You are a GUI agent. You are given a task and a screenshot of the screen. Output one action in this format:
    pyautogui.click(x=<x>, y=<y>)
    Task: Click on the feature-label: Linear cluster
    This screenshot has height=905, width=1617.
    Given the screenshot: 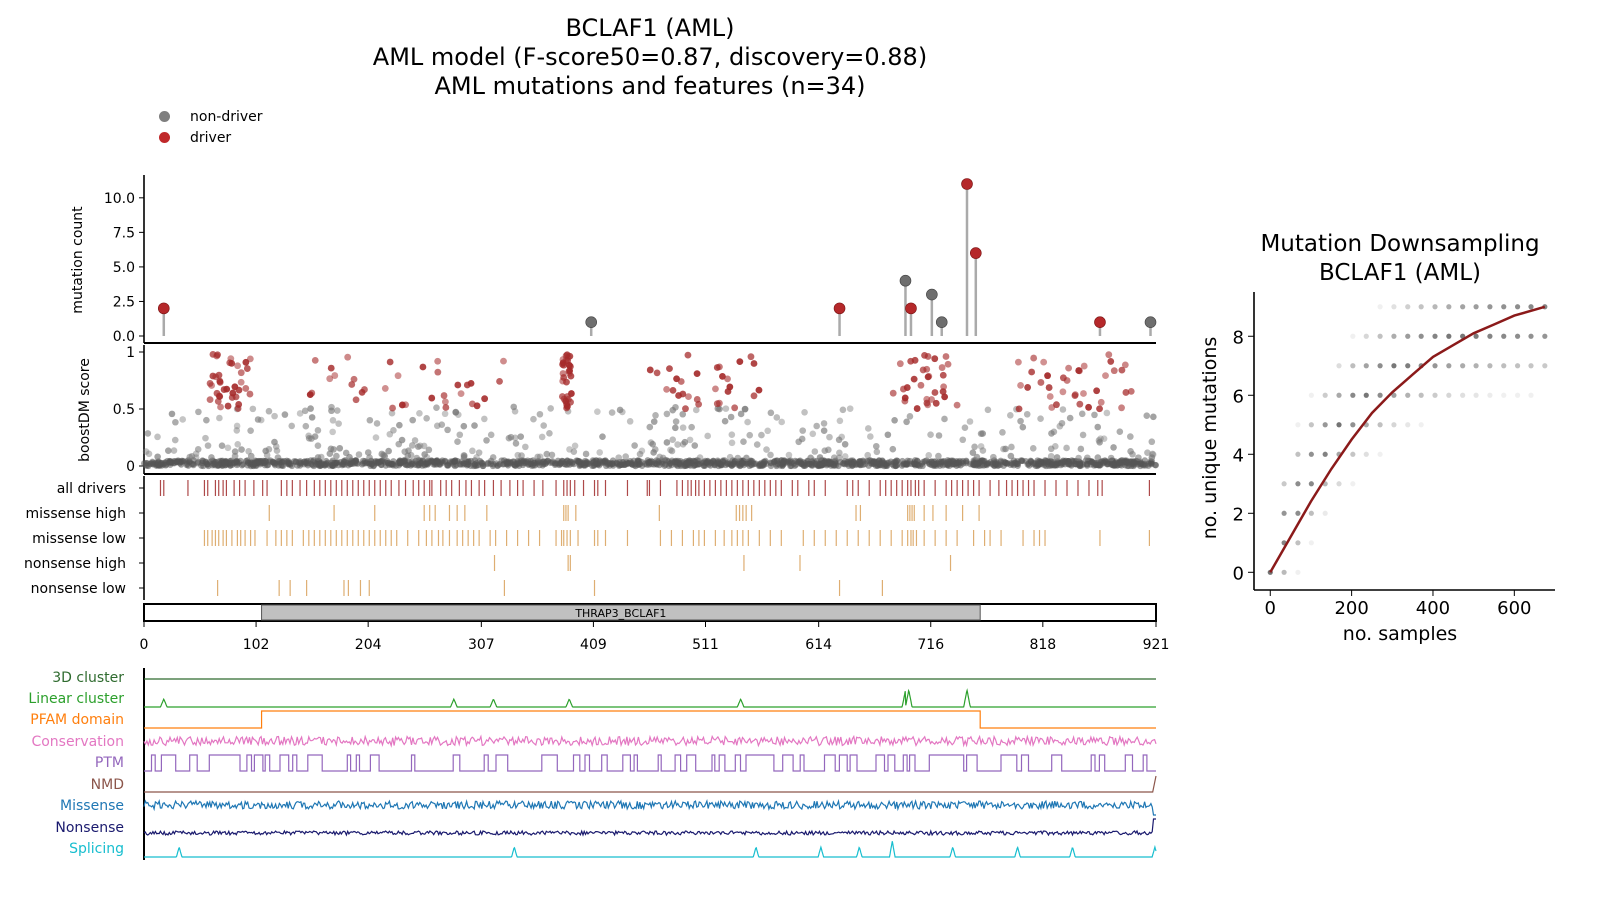 What is the action you would take?
    pyautogui.click(x=76, y=699)
    